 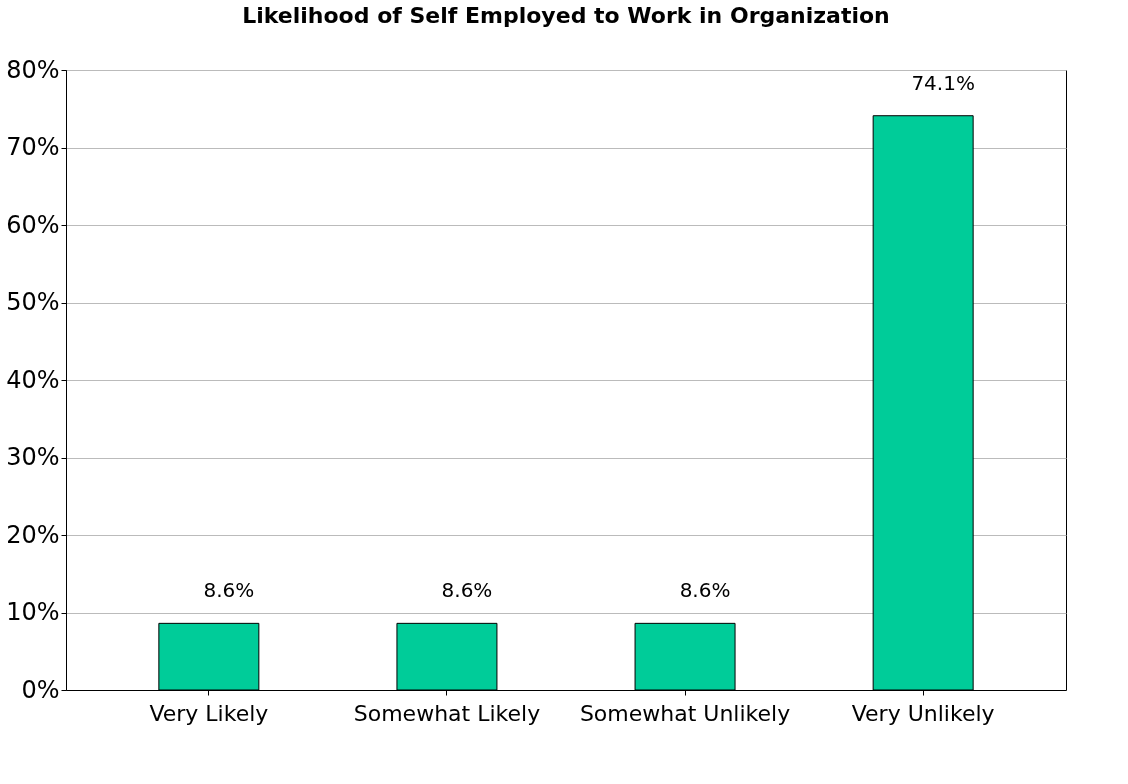 I want to click on x-tick-label: Somewhat Likely, so click(x=447, y=713).